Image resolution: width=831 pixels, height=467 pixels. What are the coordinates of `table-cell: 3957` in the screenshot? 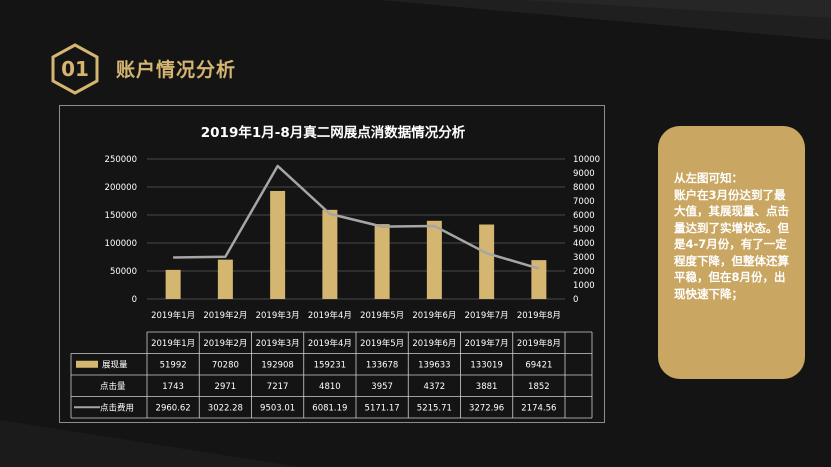 It's located at (382, 387).